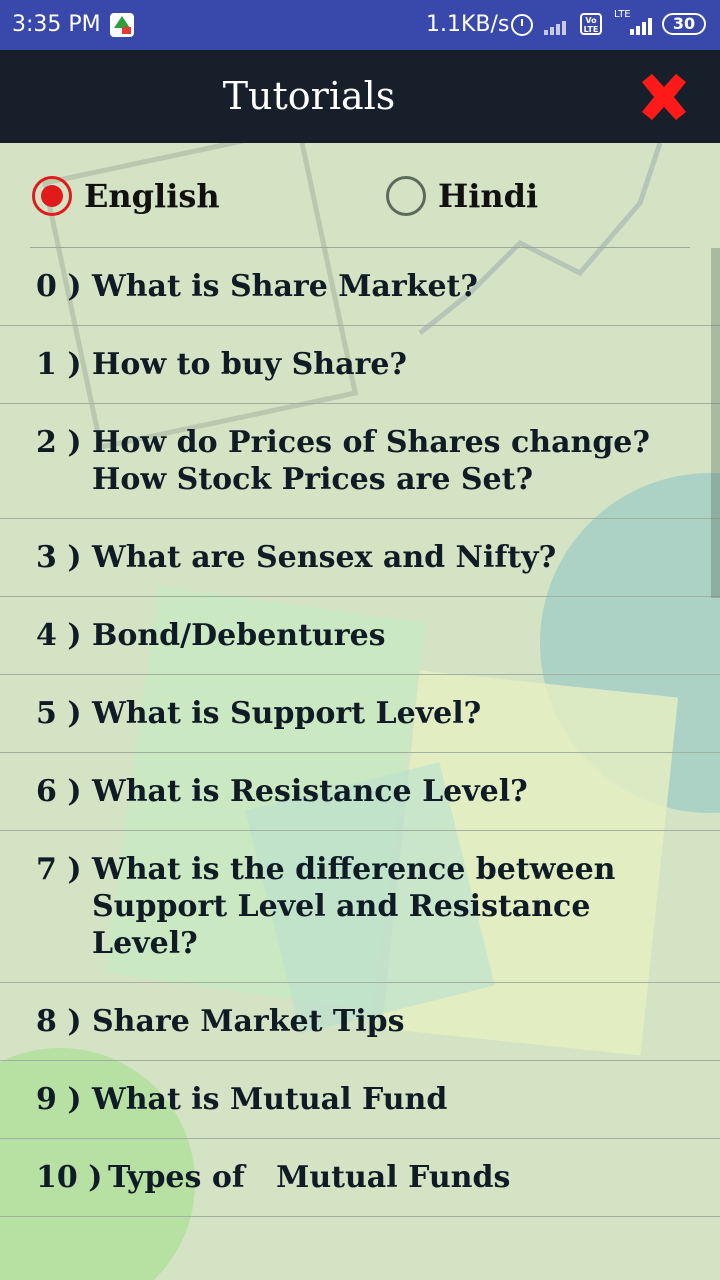  I want to click on battery-icon: 30, so click(684, 24).